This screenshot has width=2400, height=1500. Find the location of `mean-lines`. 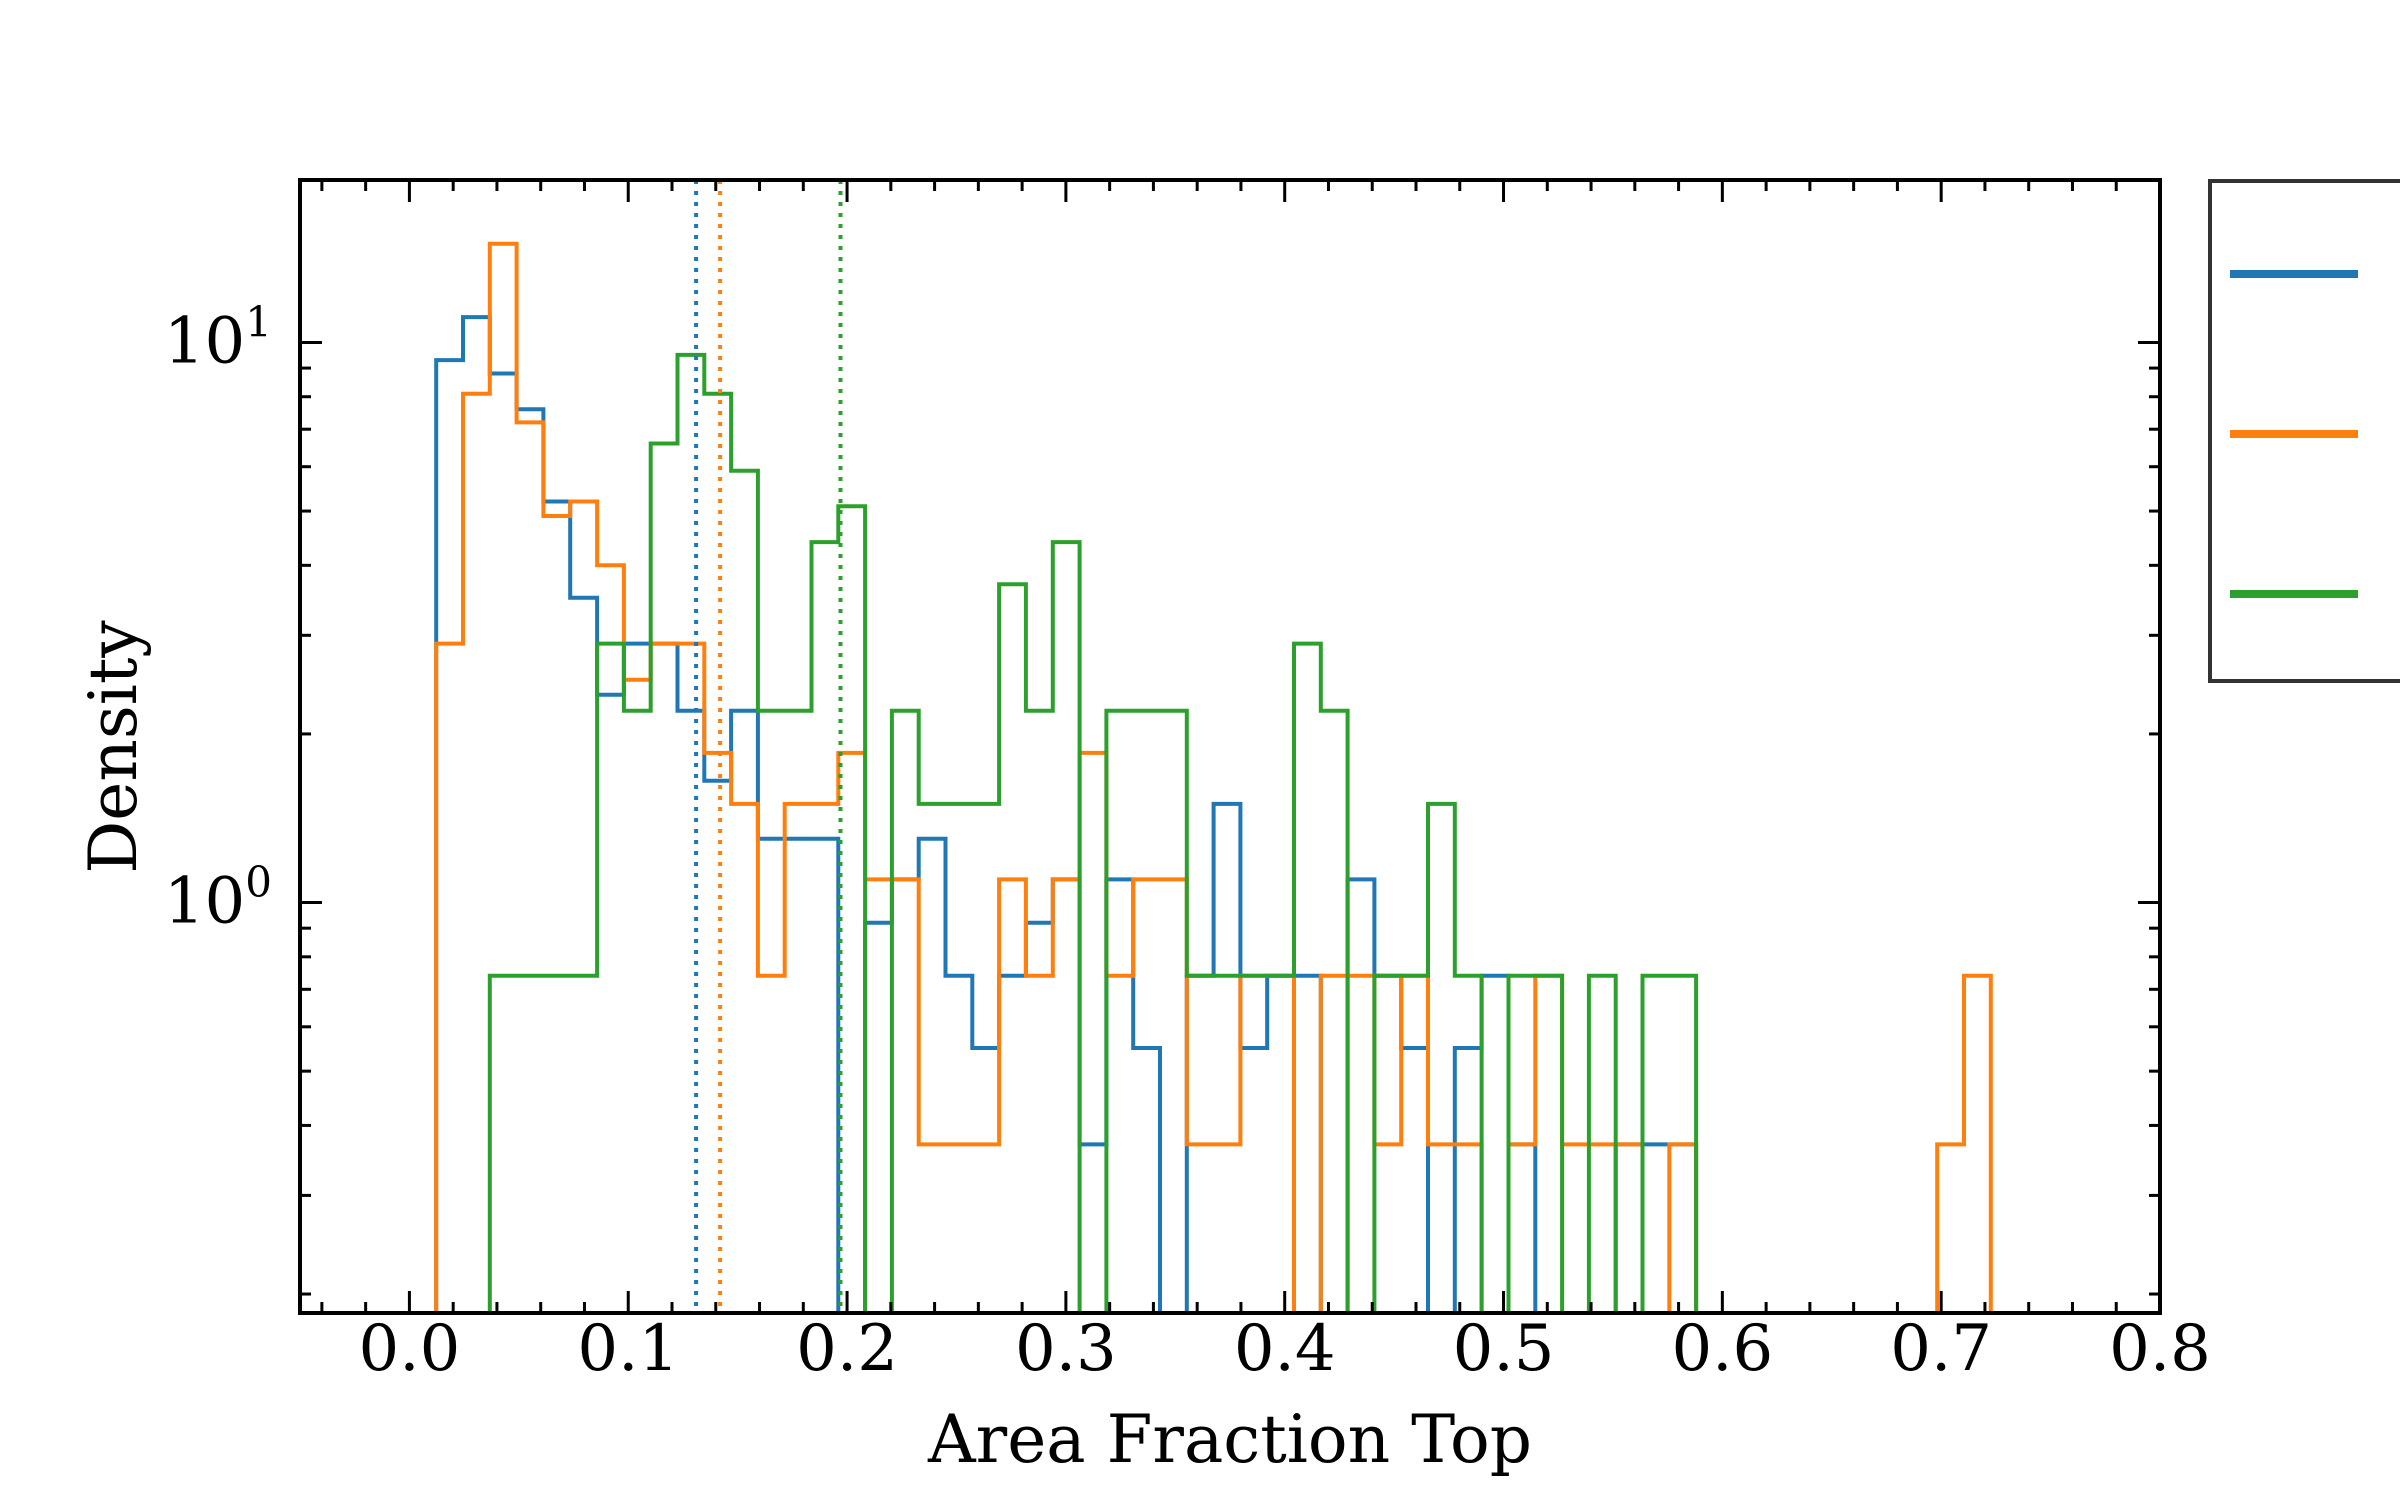

mean-lines is located at coordinates (768, 746).